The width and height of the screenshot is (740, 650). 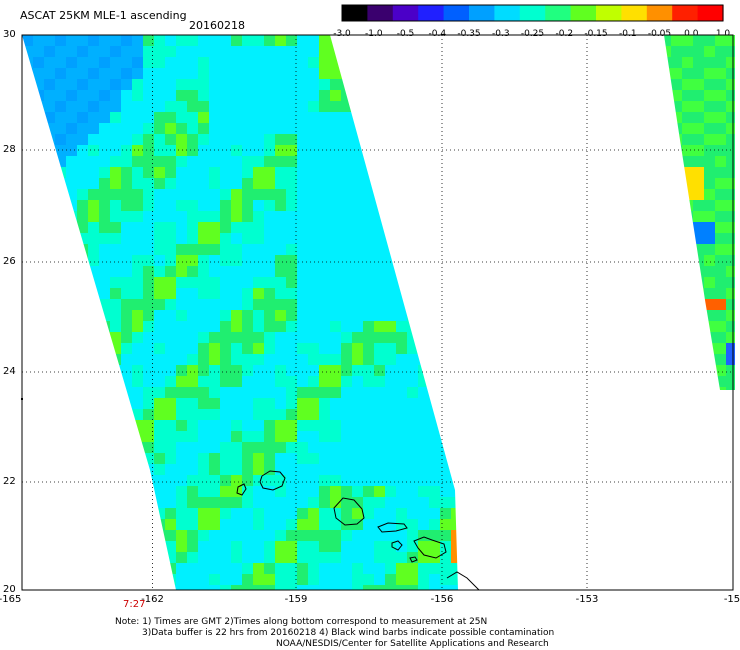 I want to click on colorbar-cells, so click(x=532, y=13).